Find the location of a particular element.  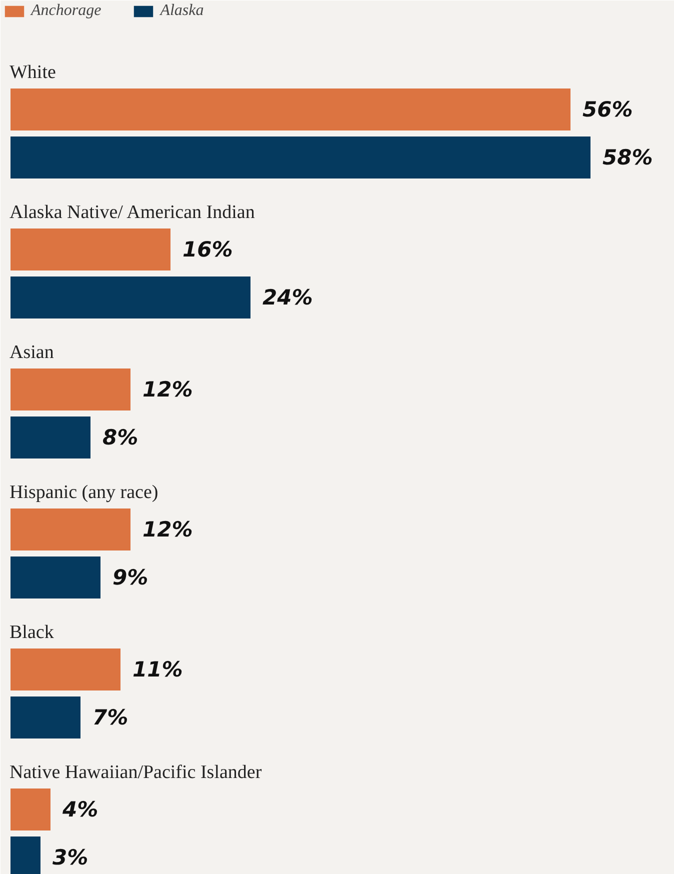

data-label: 7% is located at coordinates (110, 718).